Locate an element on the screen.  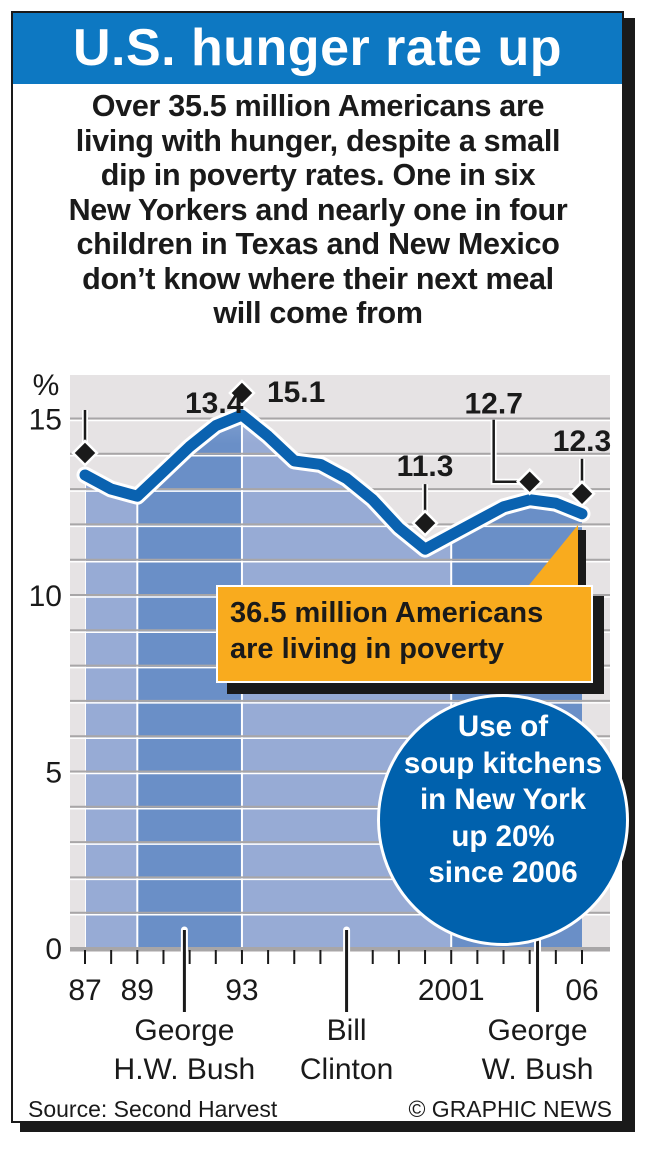
source-note: Source: Second Harvest is located at coordinates (153, 1109).